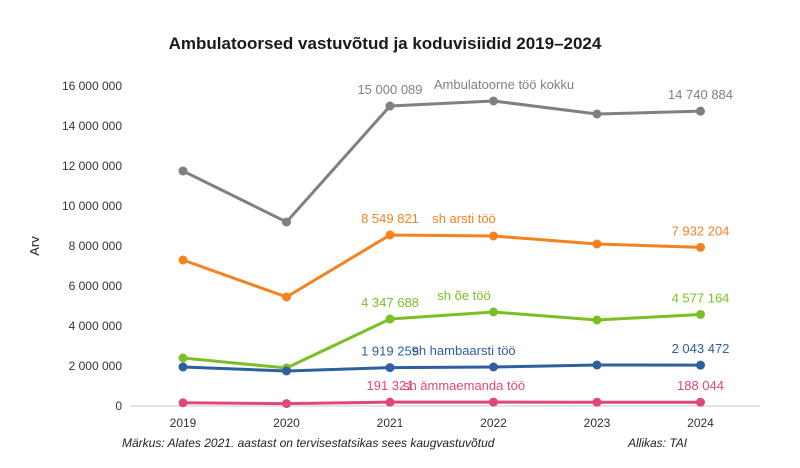  What do you see at coordinates (441, 266) in the screenshot?
I see `series-2-line` at bounding box center [441, 266].